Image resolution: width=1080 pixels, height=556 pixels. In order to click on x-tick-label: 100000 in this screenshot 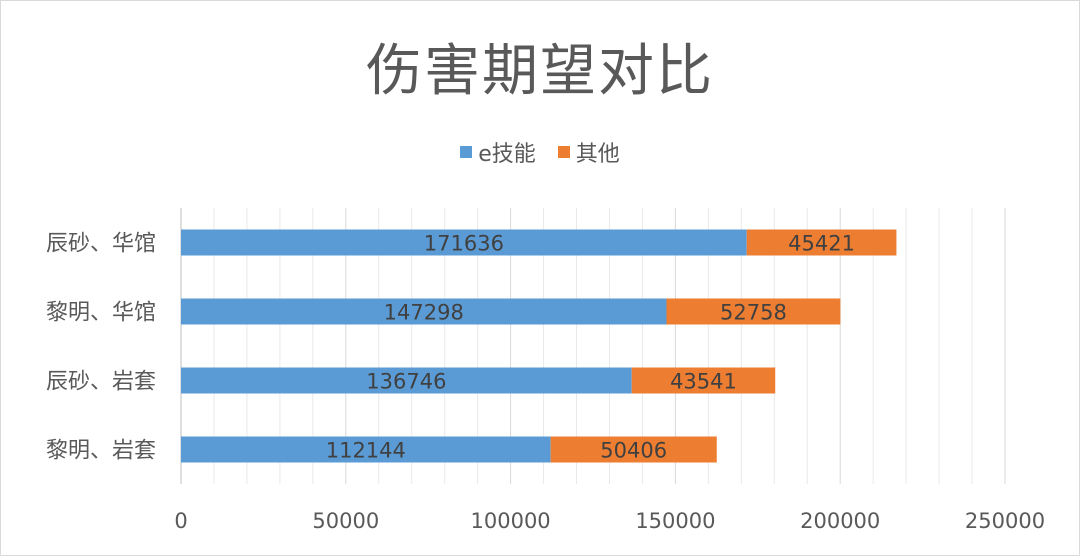, I will do `click(511, 521)`.